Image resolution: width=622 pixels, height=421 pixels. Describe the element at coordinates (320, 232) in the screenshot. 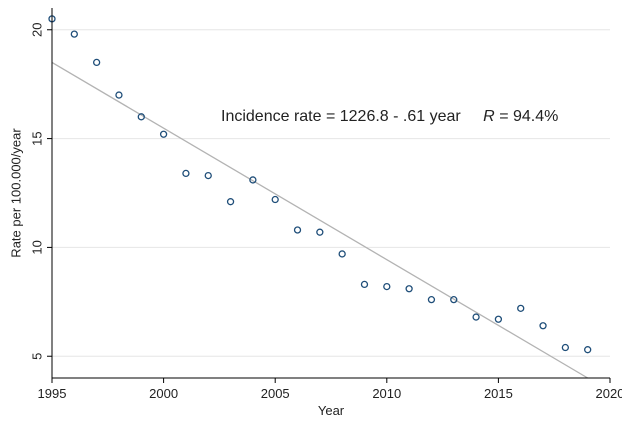

I see `data-point-2007` at that location.